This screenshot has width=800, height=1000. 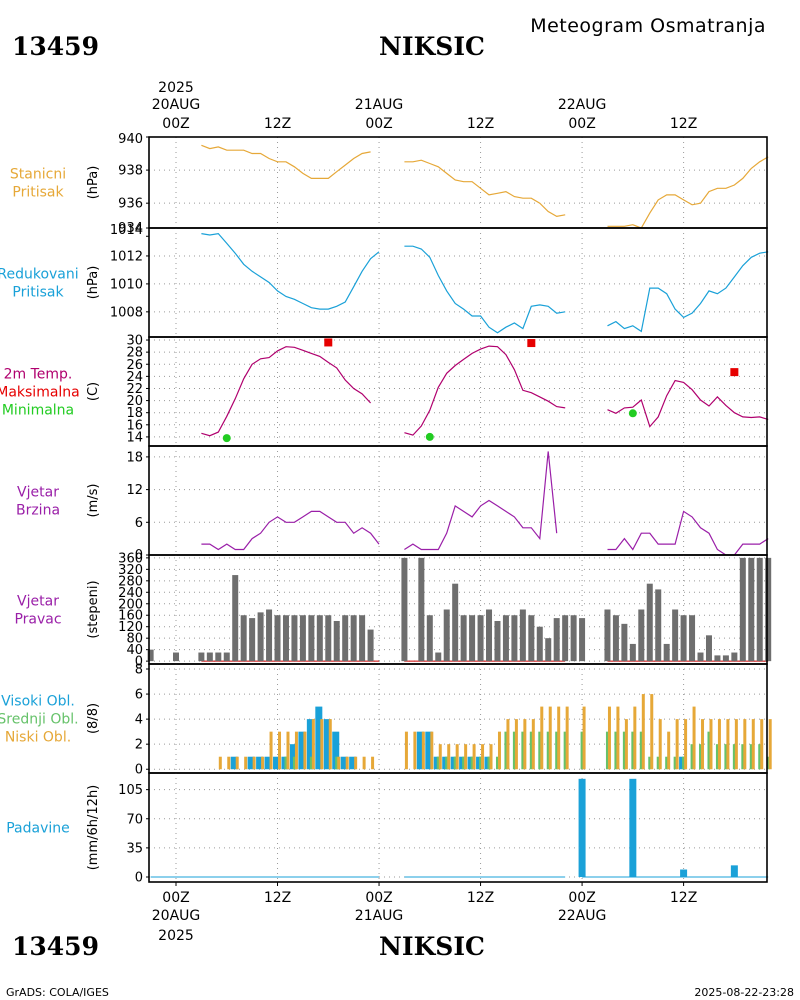 What do you see at coordinates (424, 913) in the screenshot?
I see `bottom-time-axis: 20AUG 21AUG 22AUG 00Z 12Z 00Z 12Z 00Z 12Z 2025` at bounding box center [424, 913].